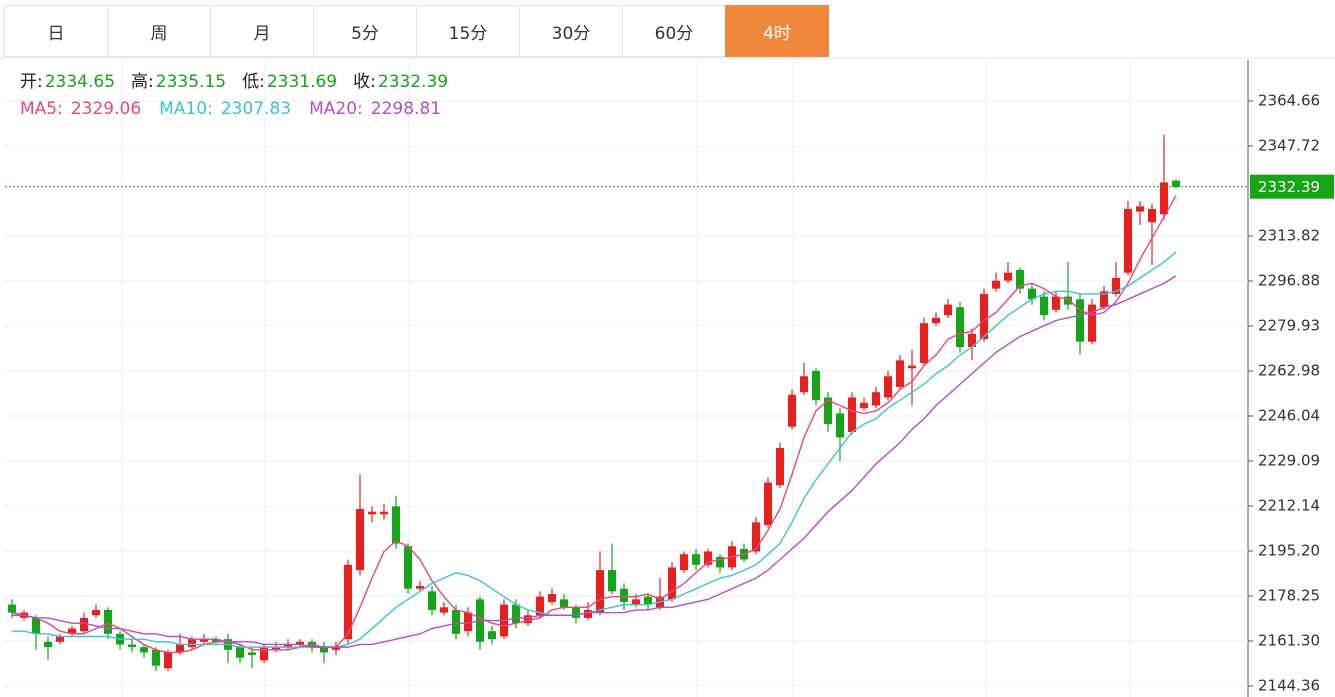 Image resolution: width=1335 pixels, height=697 pixels. Describe the element at coordinates (1289, 101) in the screenshot. I see `y-tick-label: 2364.66` at that location.